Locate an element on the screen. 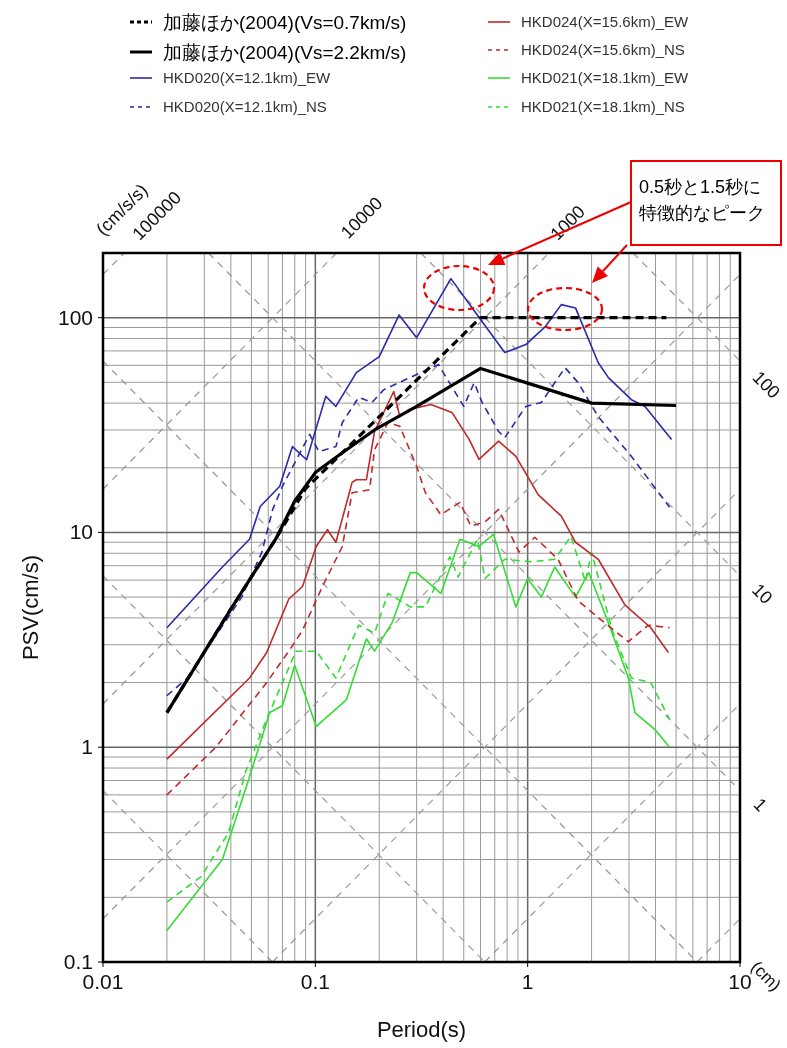  text: 0.5秒と1.5秒に特徴的なピーク is located at coordinates (702, 200).